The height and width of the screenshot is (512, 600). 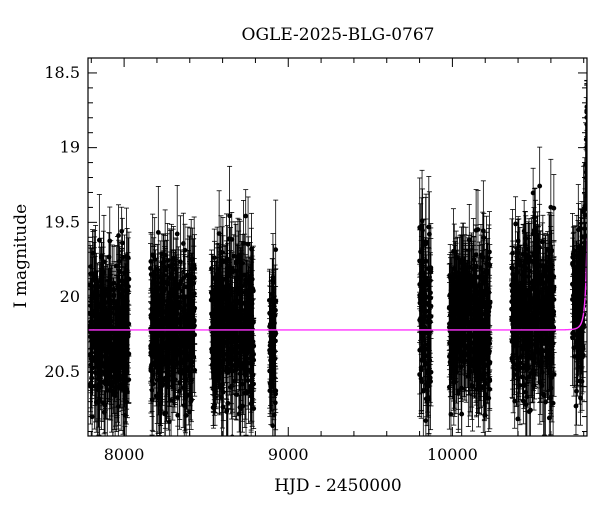 I want to click on y-tick-label: 19, so click(x=70, y=147).